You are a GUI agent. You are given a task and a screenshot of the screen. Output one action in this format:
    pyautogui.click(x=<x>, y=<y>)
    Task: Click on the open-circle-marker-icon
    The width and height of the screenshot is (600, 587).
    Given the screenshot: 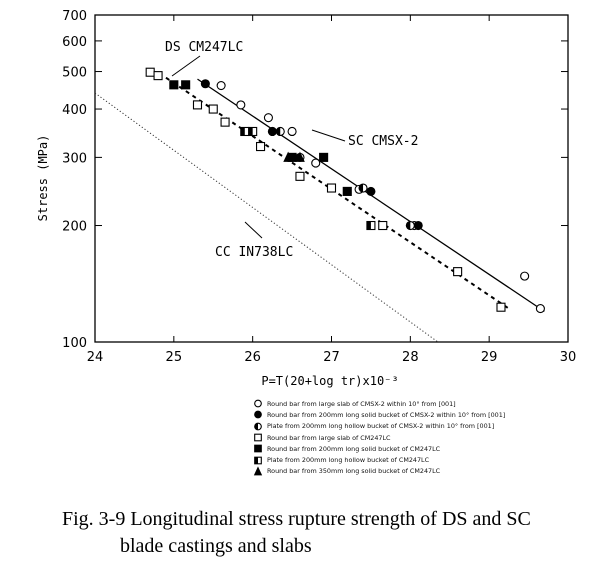 What is the action you would take?
    pyautogui.click(x=258, y=403)
    